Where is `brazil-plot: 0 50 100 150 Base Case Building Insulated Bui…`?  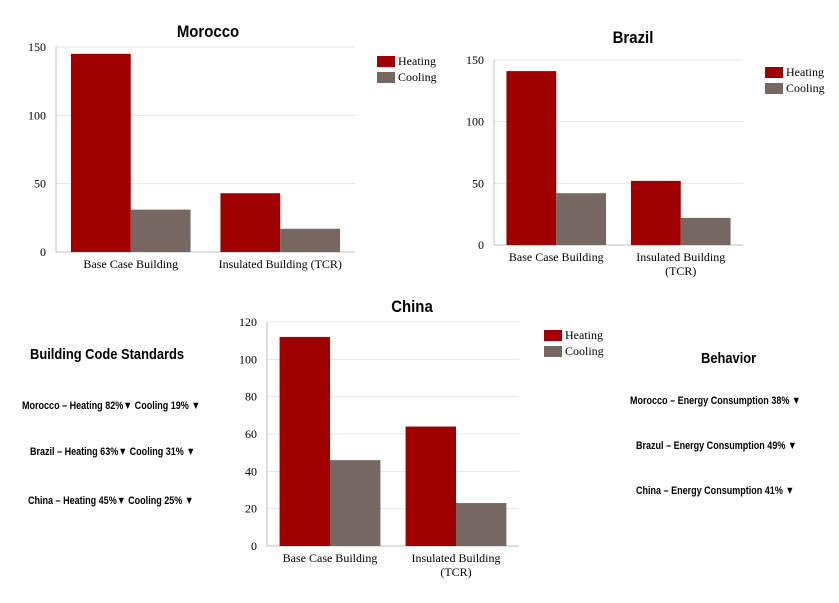 brazil-plot: 0 50 100 150 Base Case Building Insulated Bui… is located at coordinates (604, 165).